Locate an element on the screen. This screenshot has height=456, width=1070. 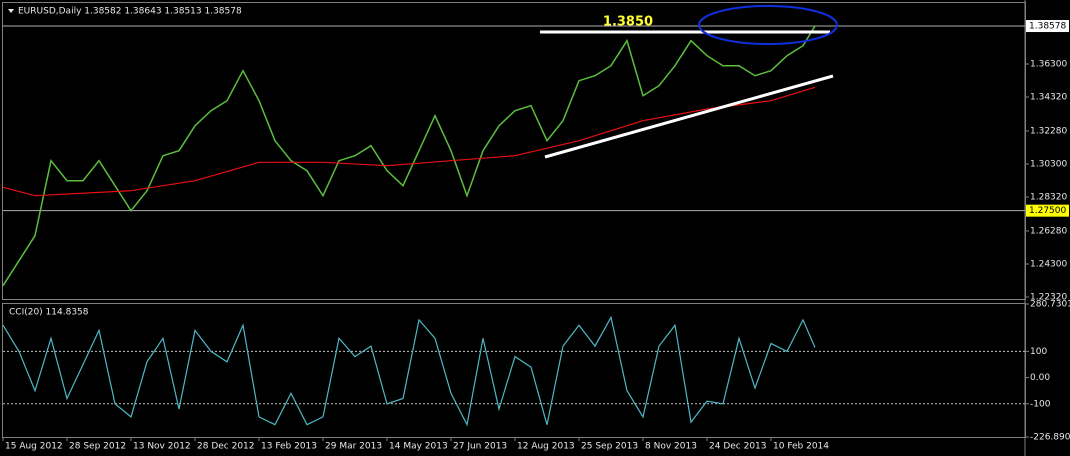
y-tick-label: 1.28320 is located at coordinates (1048, 198).